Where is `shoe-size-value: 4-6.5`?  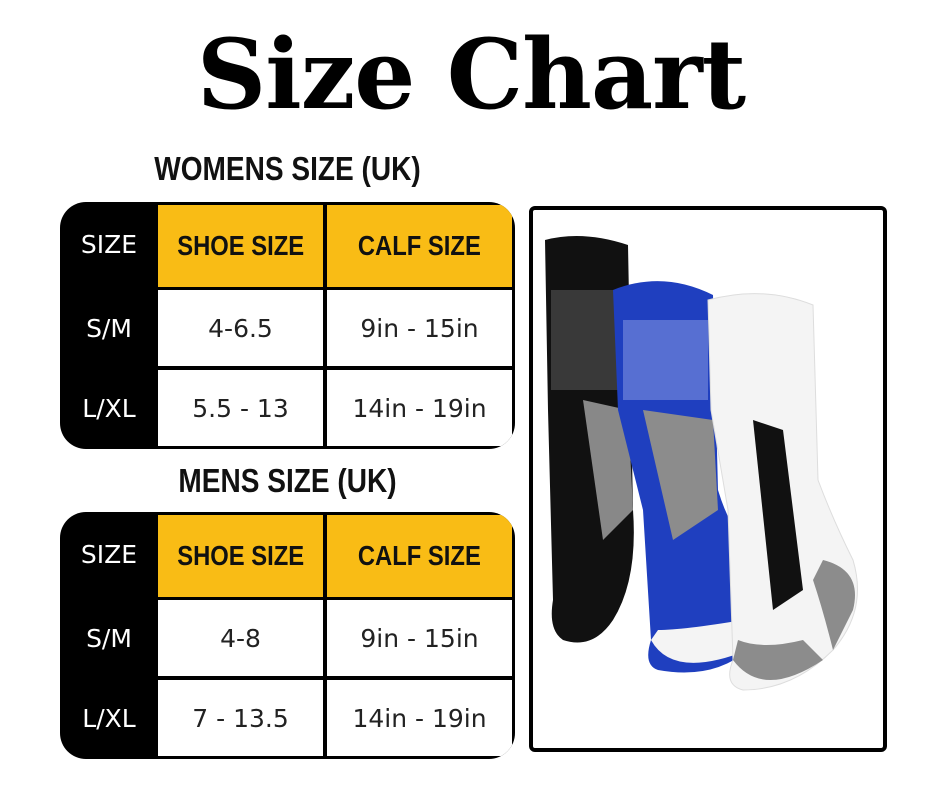
shoe-size-value: 4-6.5 is located at coordinates (240, 328).